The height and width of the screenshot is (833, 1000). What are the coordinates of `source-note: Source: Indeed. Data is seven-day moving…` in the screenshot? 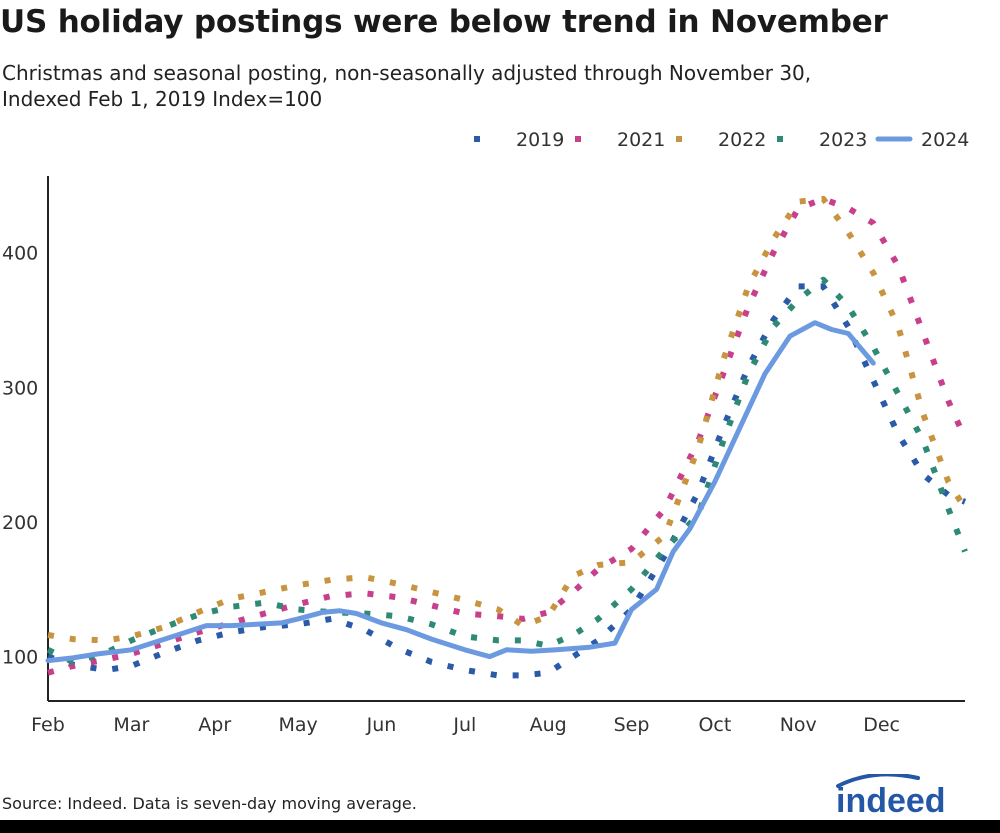 It's located at (209, 803).